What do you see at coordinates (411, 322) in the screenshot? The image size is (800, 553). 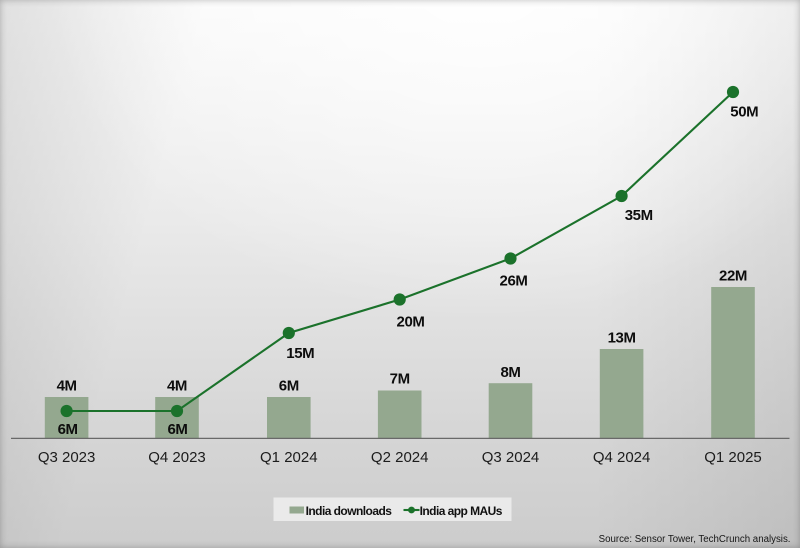 I see `svg-text: 20M` at bounding box center [411, 322].